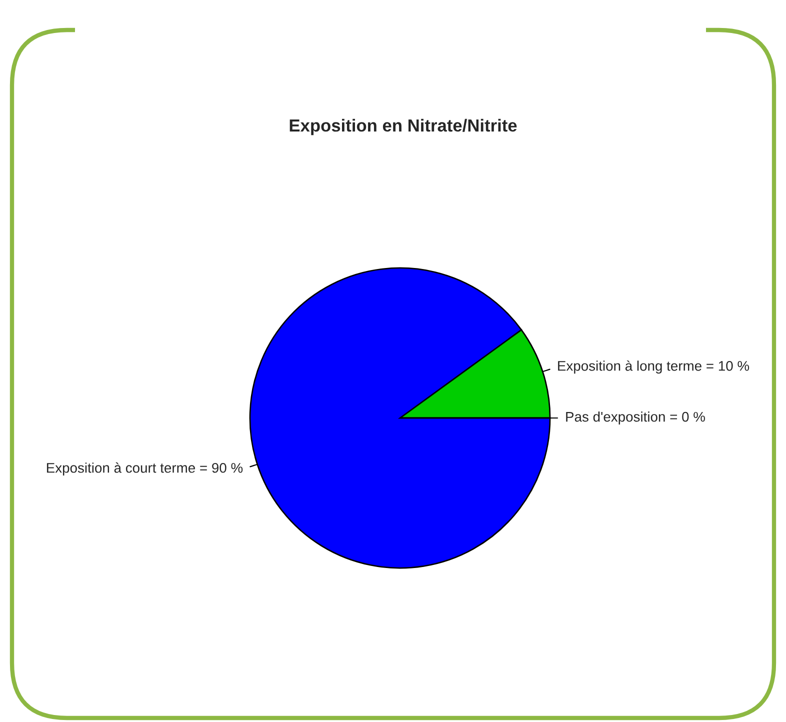  What do you see at coordinates (635, 418) in the screenshot?
I see `legend-label: Pas d'exposition = 0 %` at bounding box center [635, 418].